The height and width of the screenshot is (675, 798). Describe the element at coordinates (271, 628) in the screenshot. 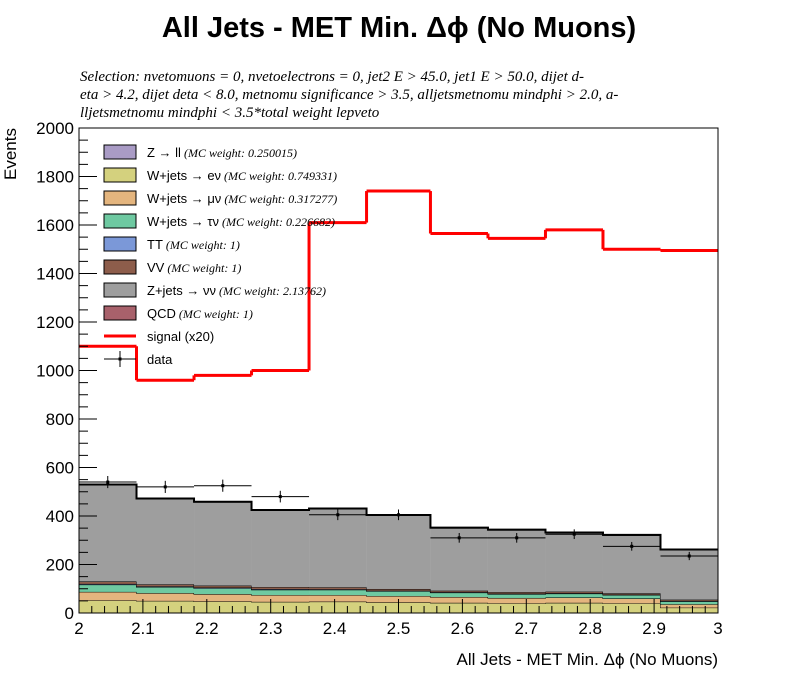

I see `x-tick-label: 2.3` at that location.